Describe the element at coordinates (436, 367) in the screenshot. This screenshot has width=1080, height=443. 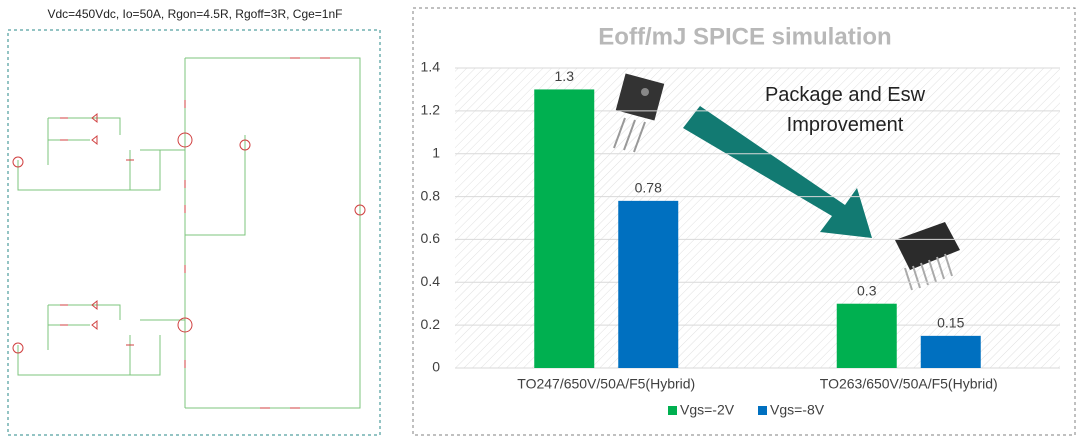
I see `y-tick-label: 0` at that location.